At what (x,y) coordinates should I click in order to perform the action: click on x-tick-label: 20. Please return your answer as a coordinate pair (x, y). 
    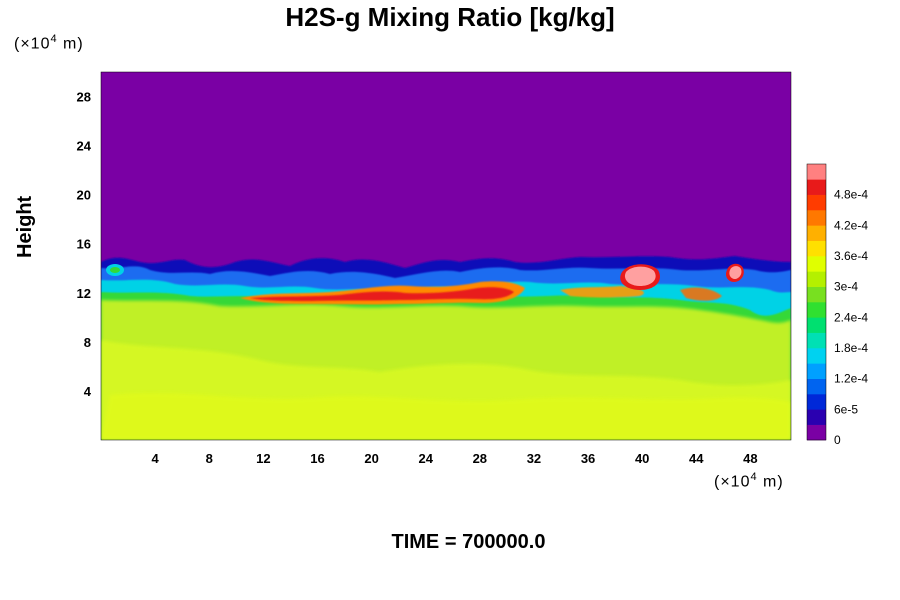
    Looking at the image, I should click on (371, 458).